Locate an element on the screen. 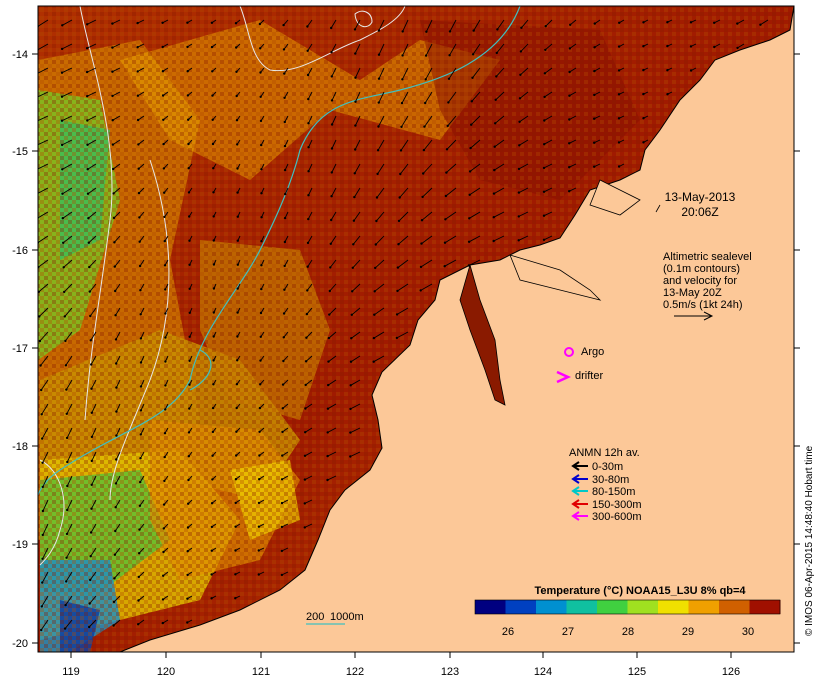  lon-tick-label: 126 is located at coordinates (731, 672).